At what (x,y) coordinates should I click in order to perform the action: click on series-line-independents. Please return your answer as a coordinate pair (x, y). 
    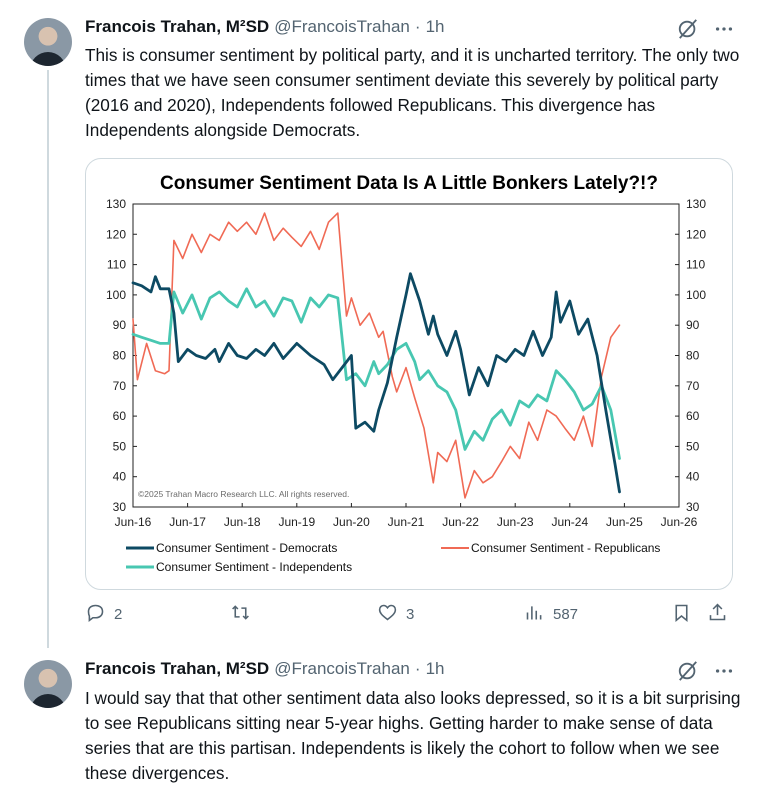
    Looking at the image, I should click on (376, 373).